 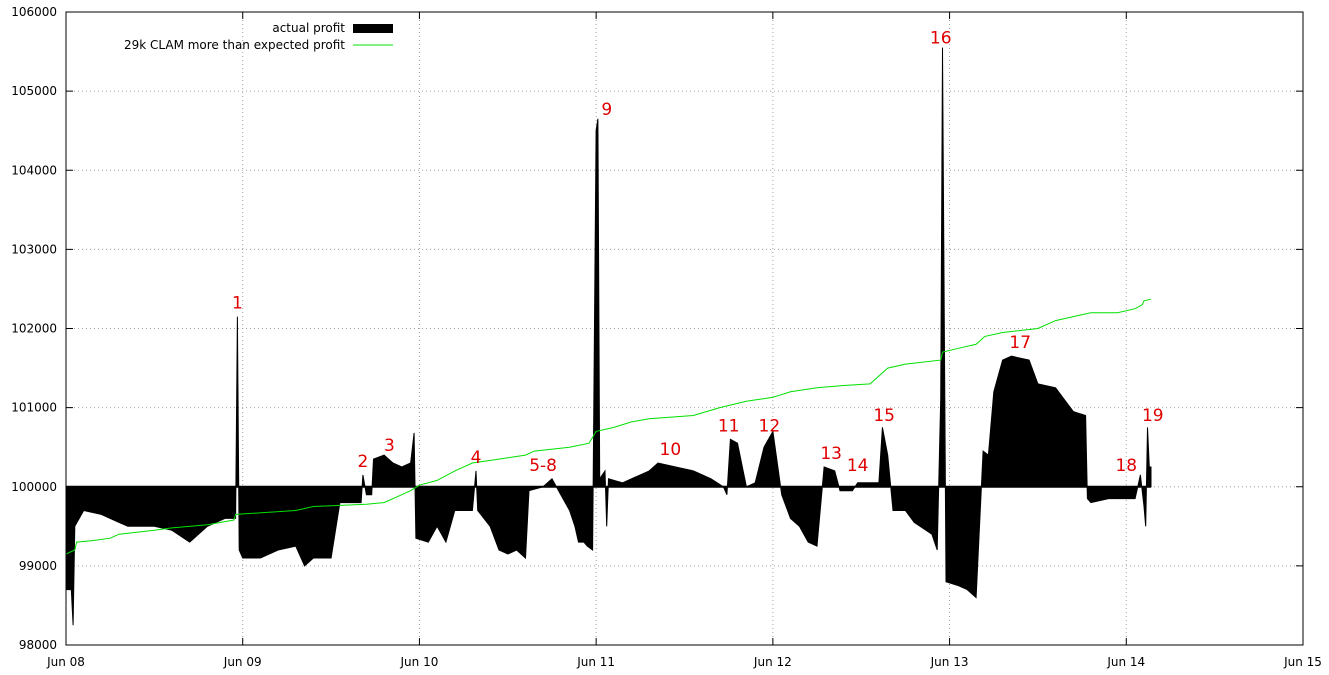 What do you see at coordinates (362, 462) in the screenshot?
I see `event-annotation: 2` at bounding box center [362, 462].